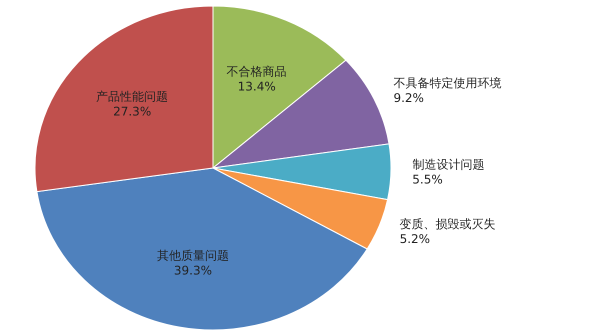 This screenshot has height=336, width=592. Describe the element at coordinates (415, 239) in the screenshot. I see `data-label: 5.2%` at that location.